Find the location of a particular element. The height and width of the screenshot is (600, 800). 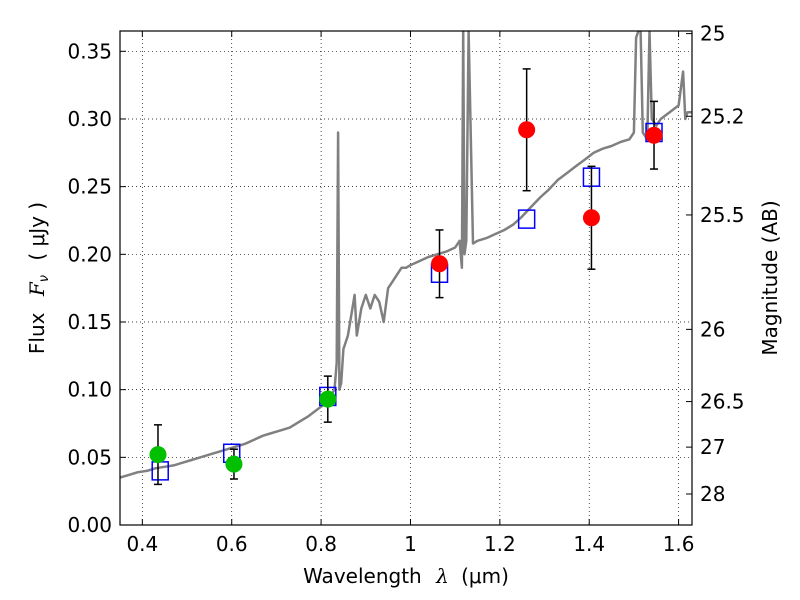

x-tick-label: 1.6 is located at coordinates (679, 544).